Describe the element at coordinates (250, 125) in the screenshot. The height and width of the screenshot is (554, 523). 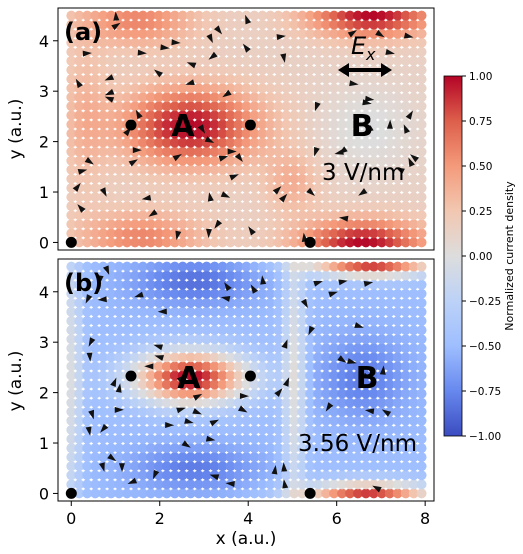
I see `atom-marker` at that location.